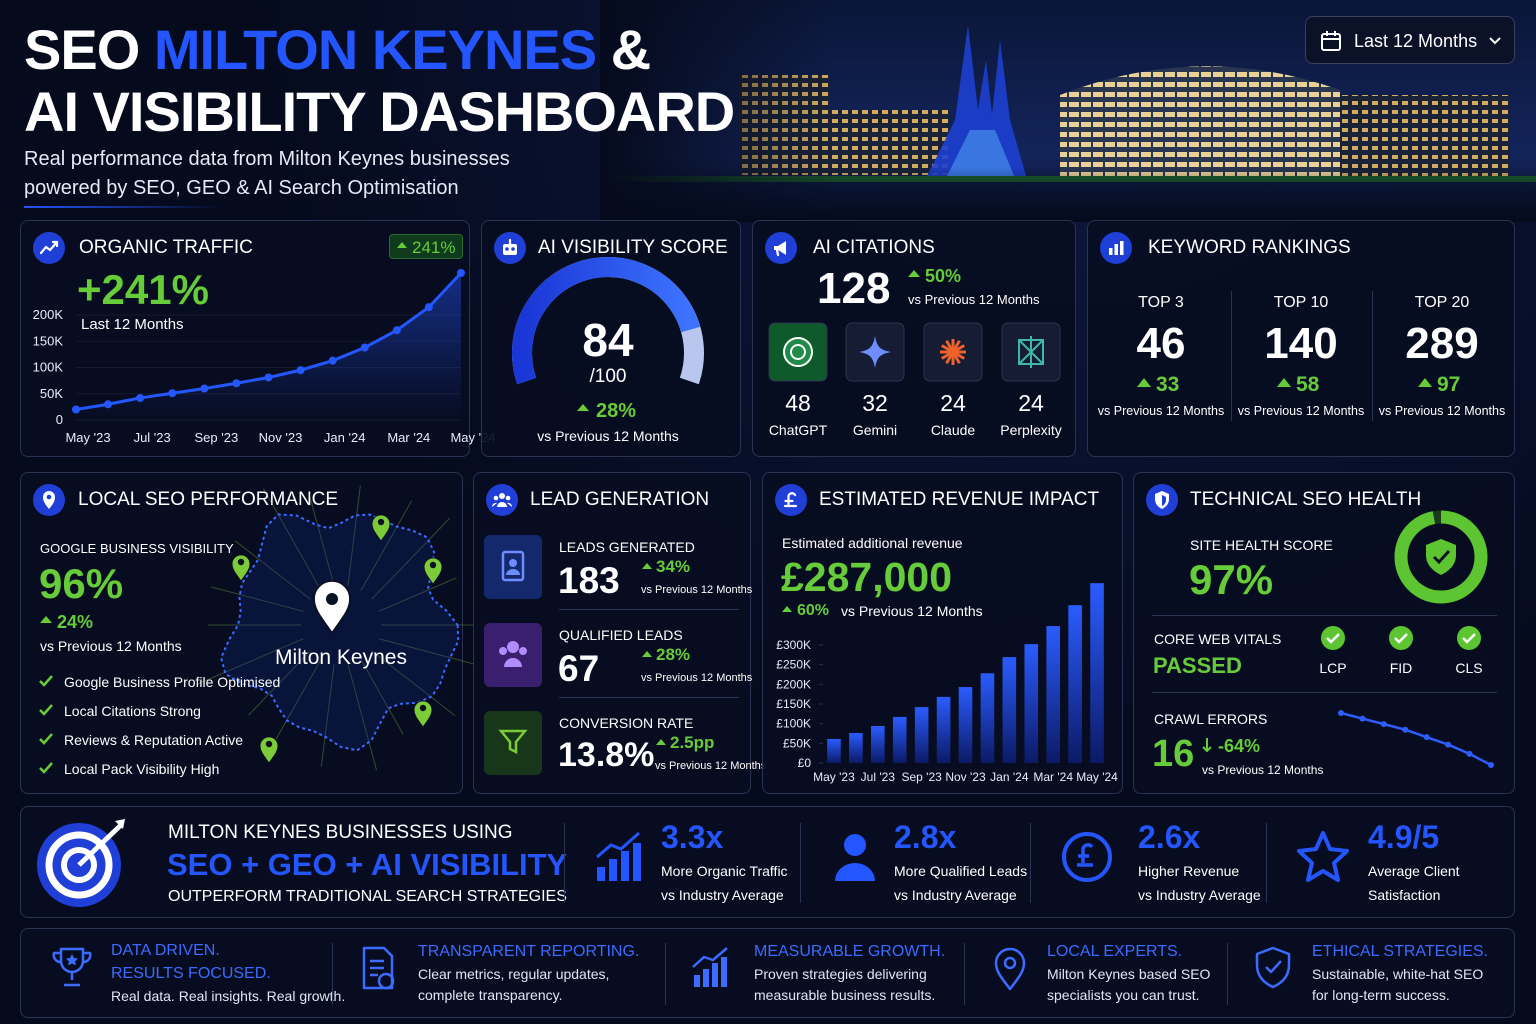 Image resolution: width=1536 pixels, height=1024 pixels. What do you see at coordinates (1414, 871) in the screenshot?
I see `stat-line: Average Client` at bounding box center [1414, 871].